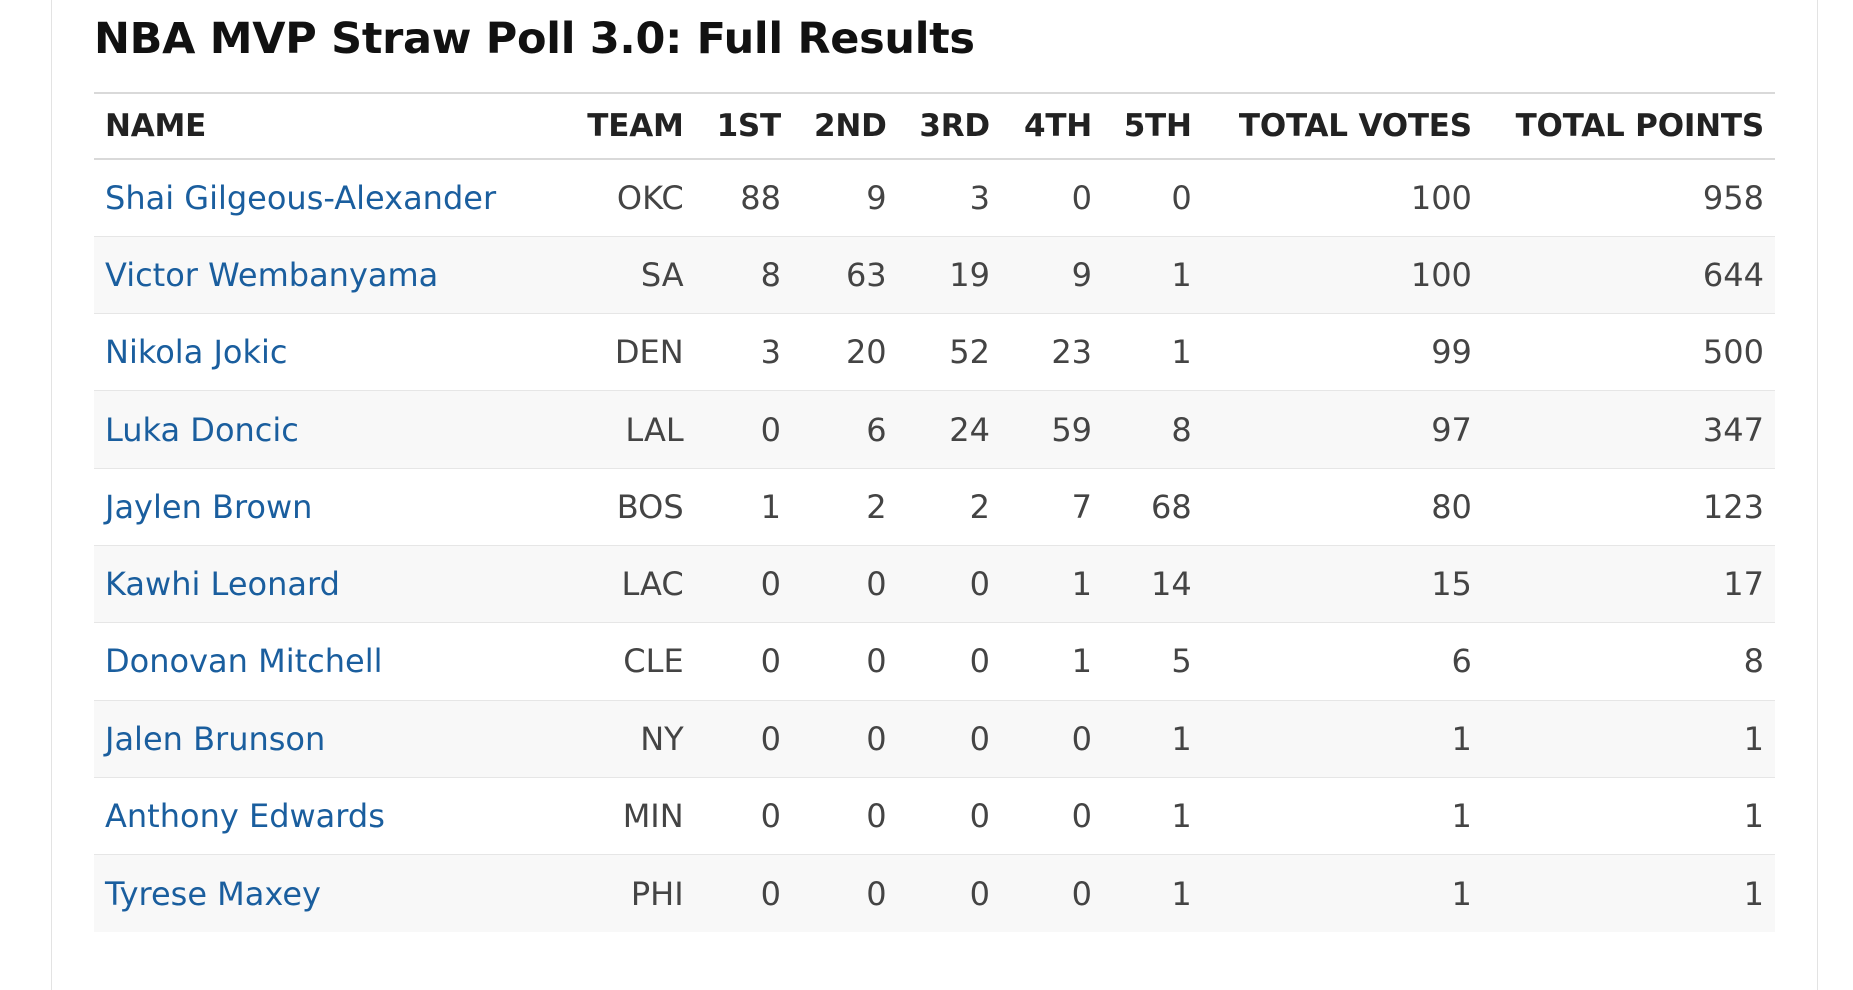  I want to click on header-total-points: TOTAL POINTS, so click(1640, 126).